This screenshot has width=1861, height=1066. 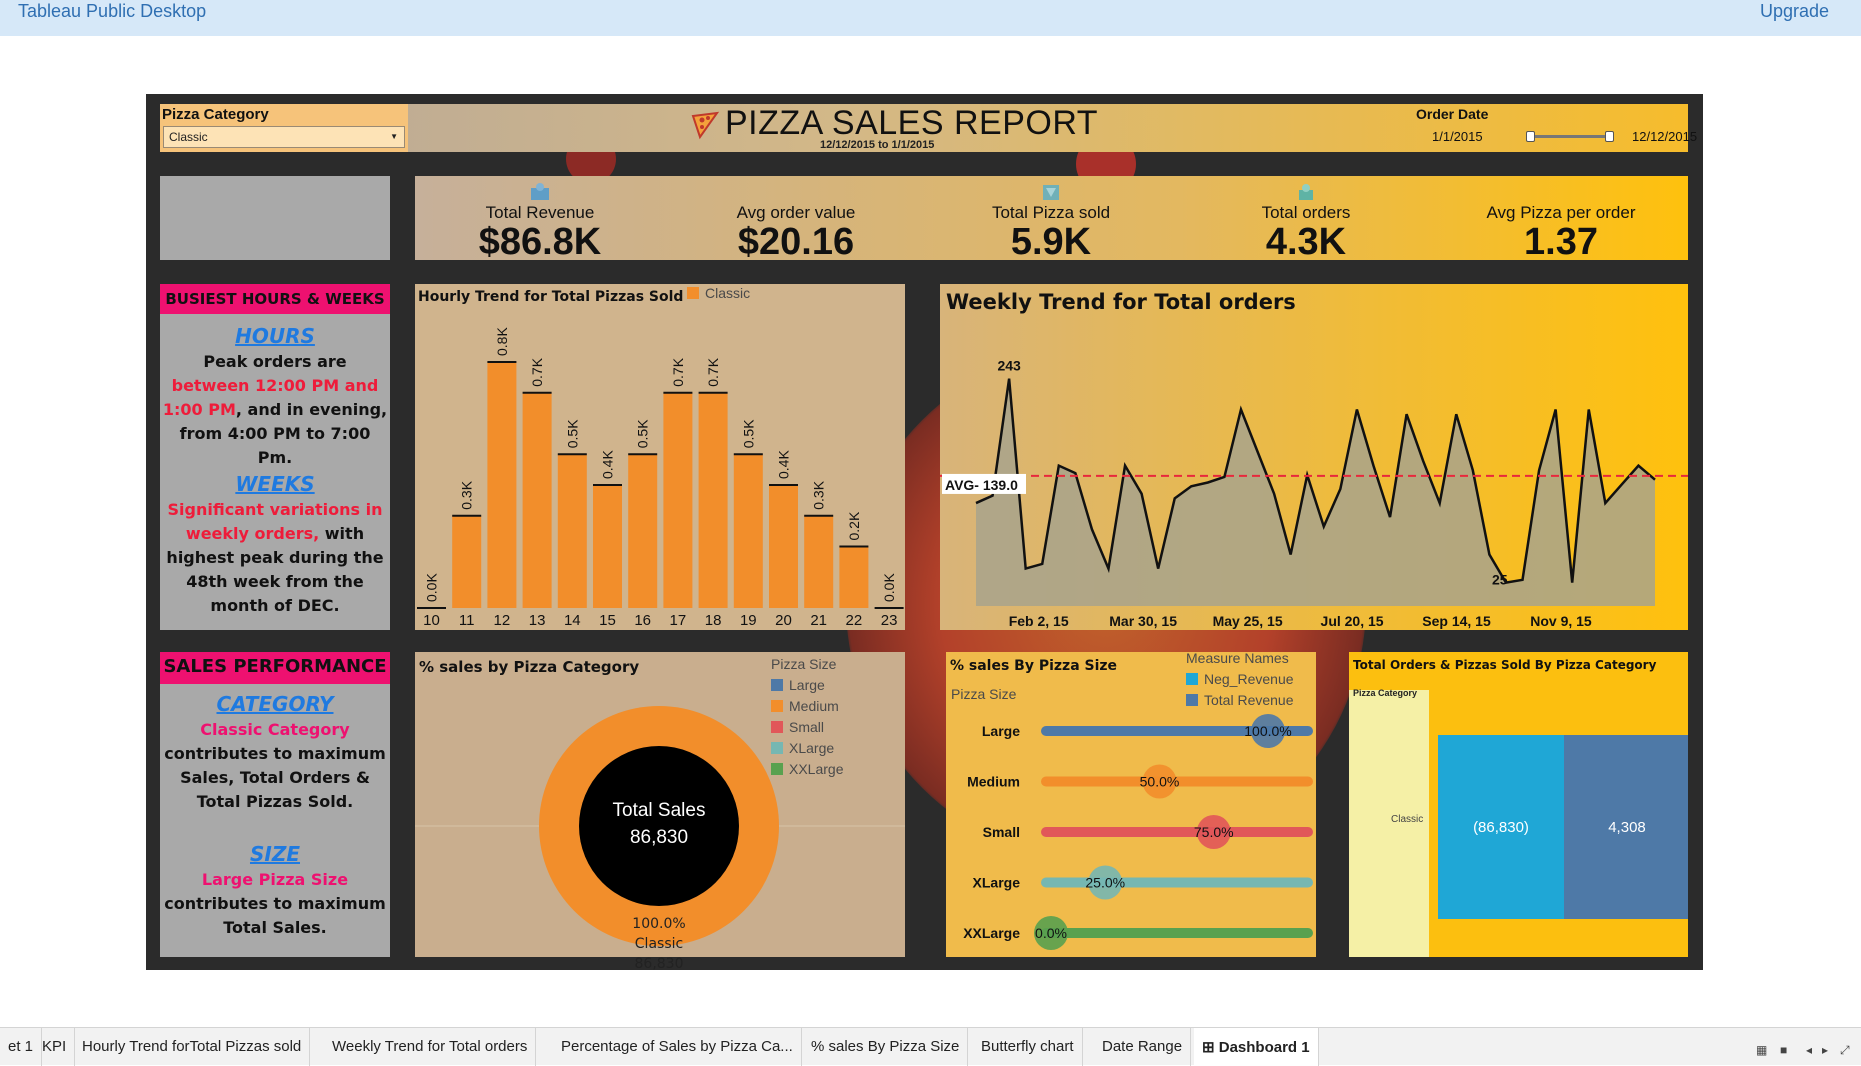 What do you see at coordinates (1240, 700) in the screenshot?
I see `legend-item: Total Revenue` at bounding box center [1240, 700].